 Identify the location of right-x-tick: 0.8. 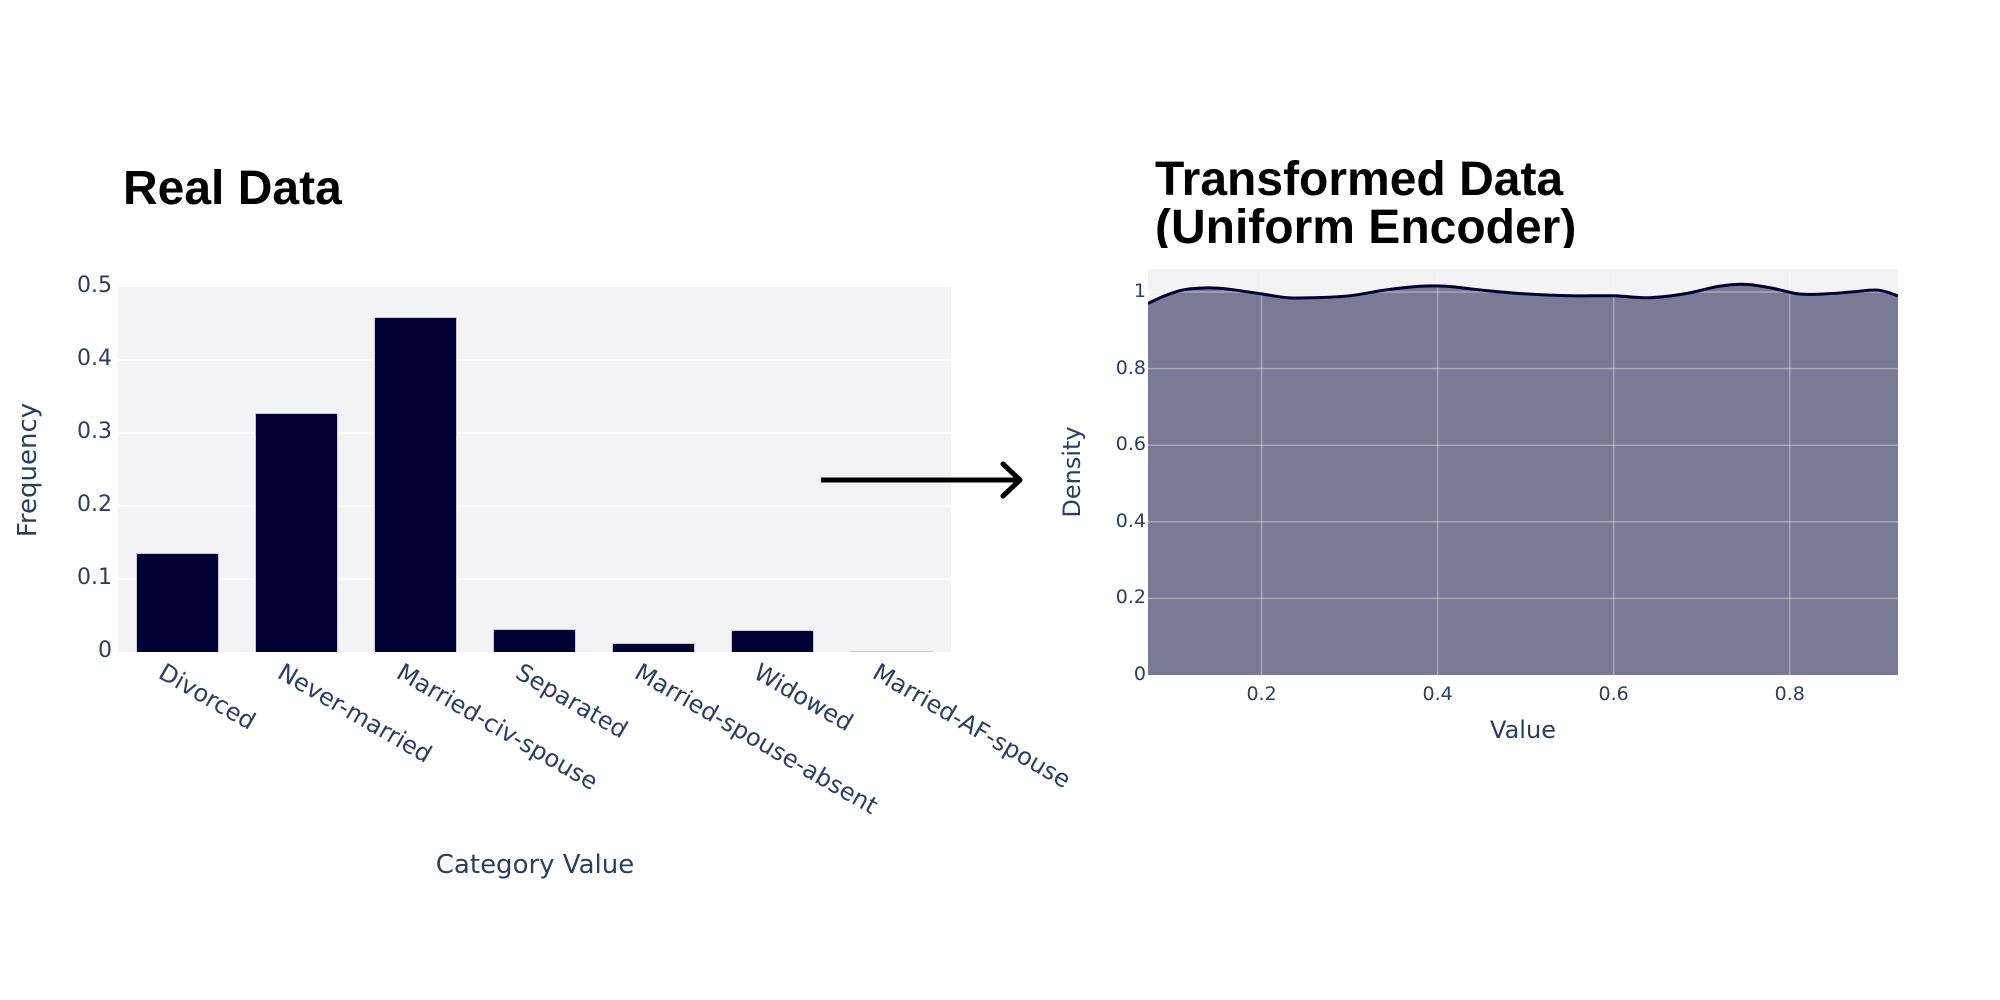
(1789, 694).